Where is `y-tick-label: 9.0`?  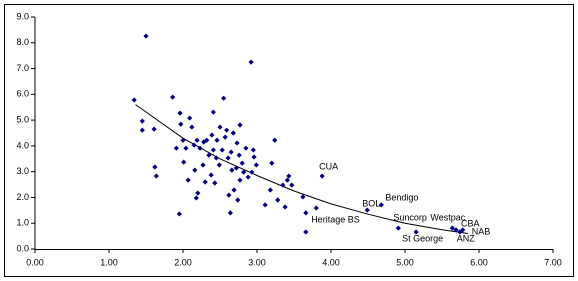 y-tick-label: 9.0 is located at coordinates (22, 16).